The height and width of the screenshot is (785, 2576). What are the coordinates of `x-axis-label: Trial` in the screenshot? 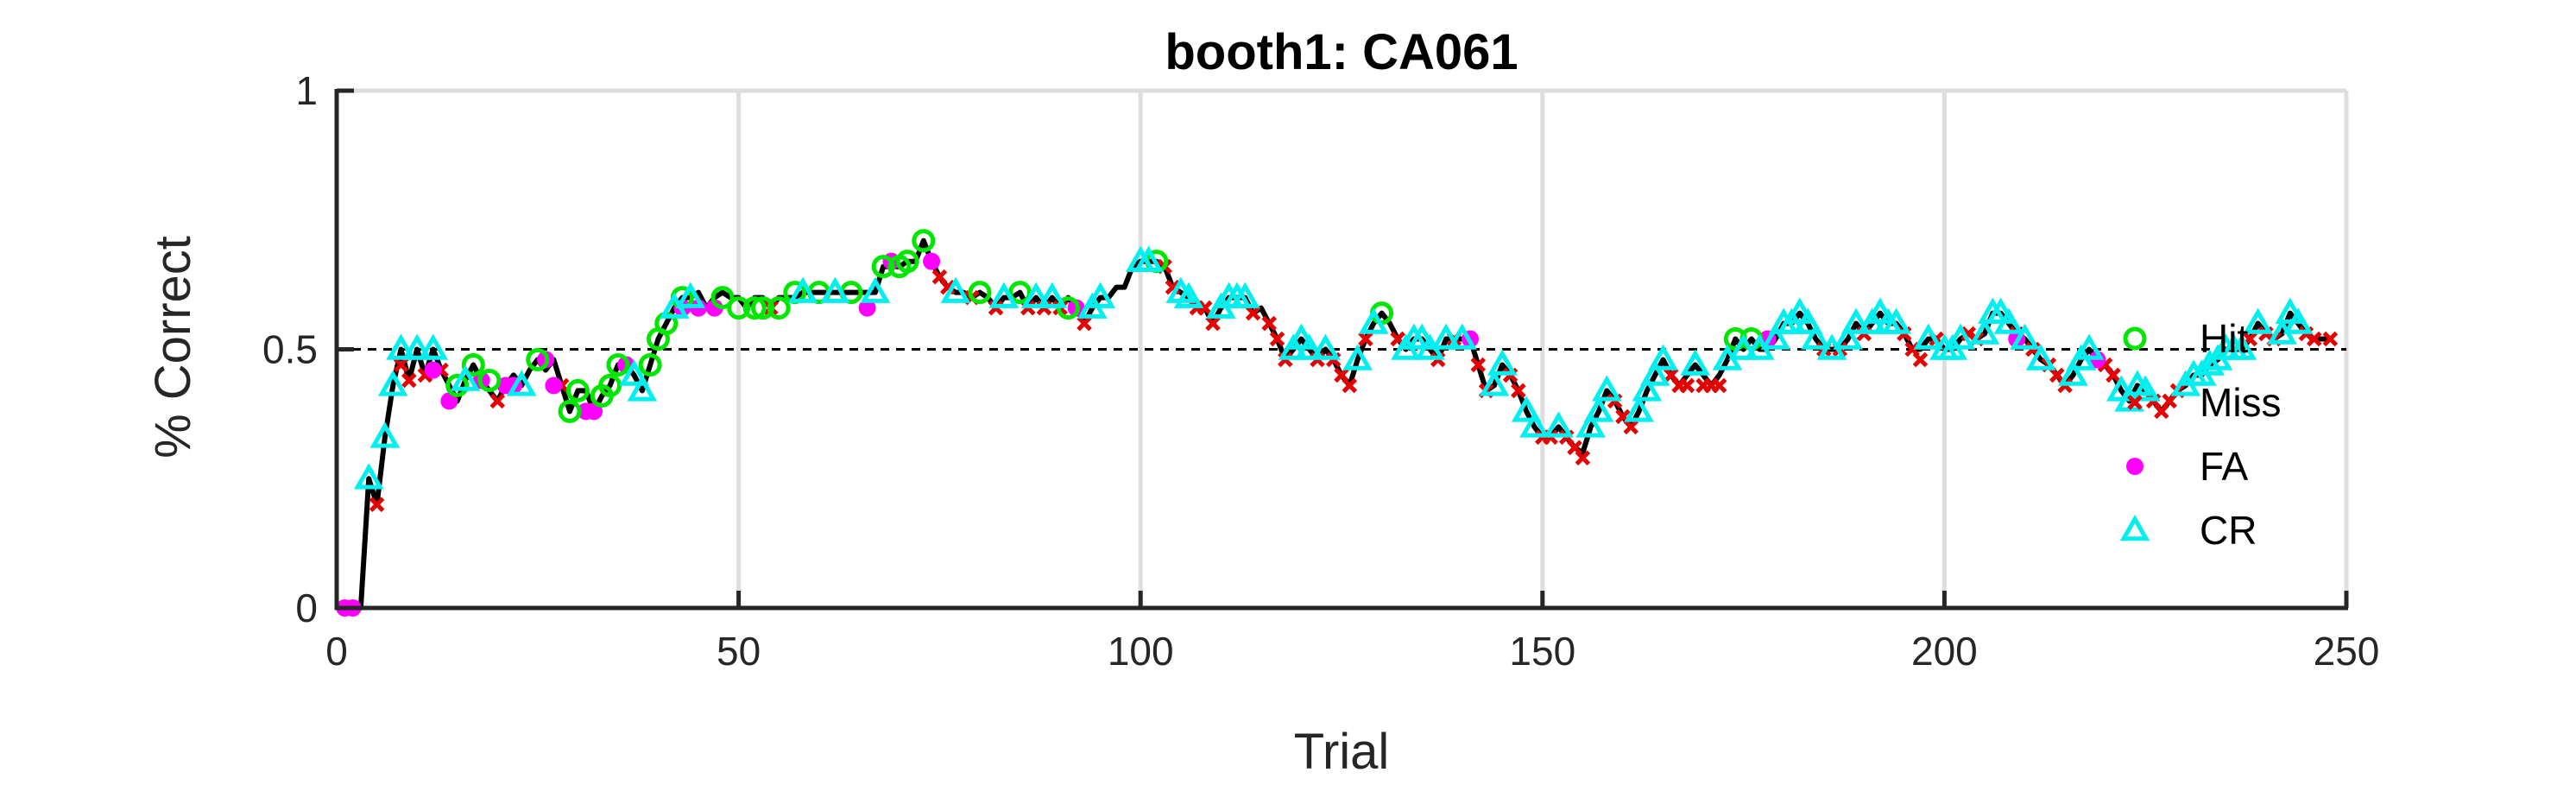 It's located at (1342, 752).